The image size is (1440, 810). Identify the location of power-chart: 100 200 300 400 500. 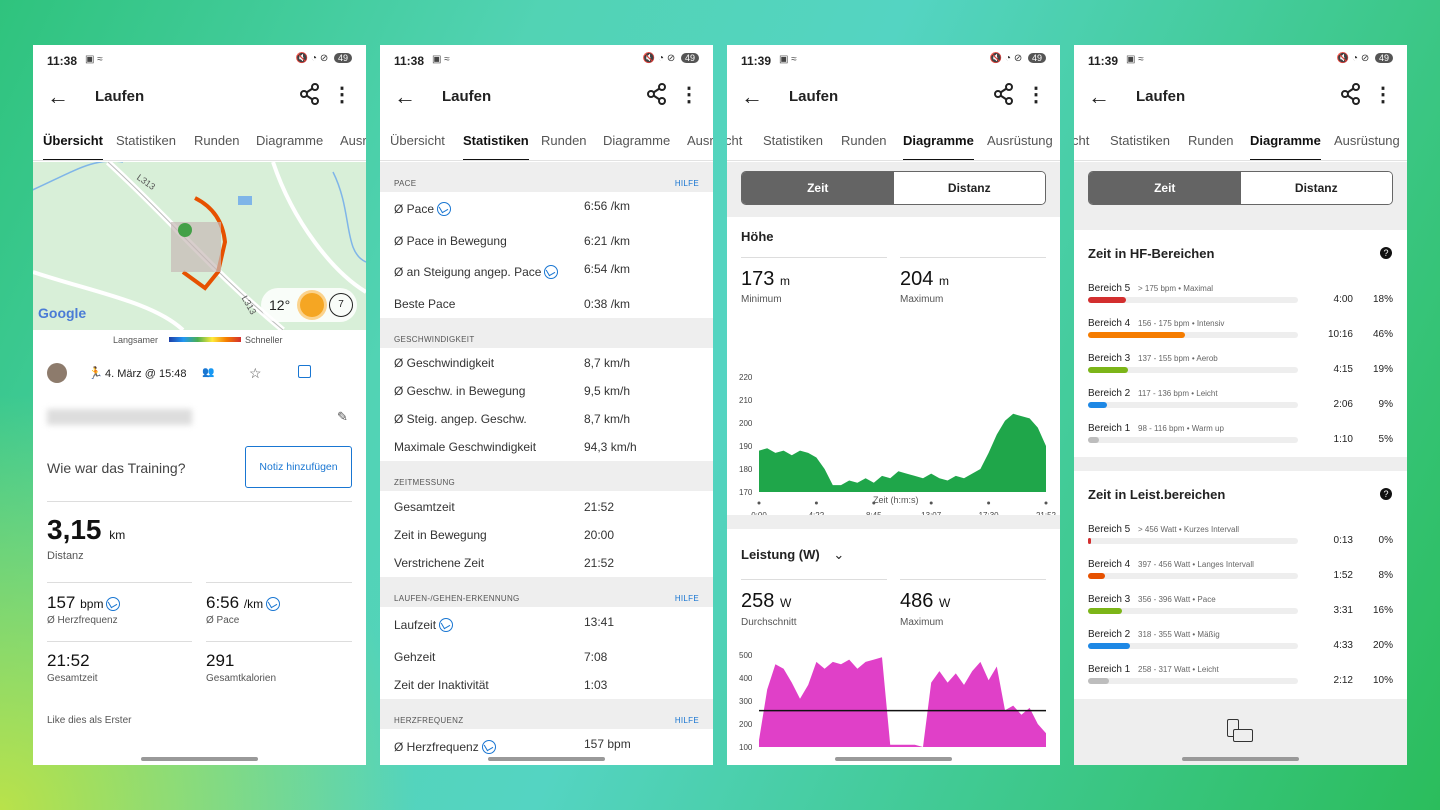
(893, 701).